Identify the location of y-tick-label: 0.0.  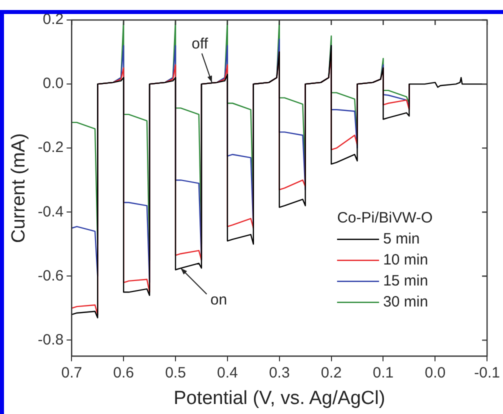
(53, 83).